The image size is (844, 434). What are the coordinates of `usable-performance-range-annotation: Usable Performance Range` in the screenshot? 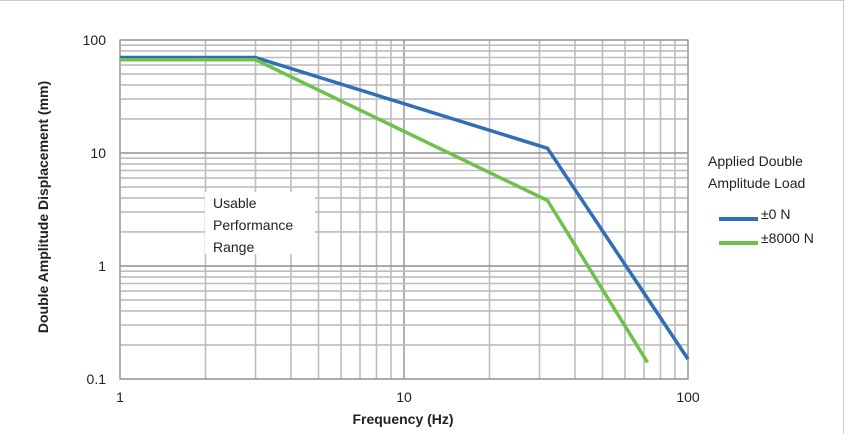 It's located at (260, 223).